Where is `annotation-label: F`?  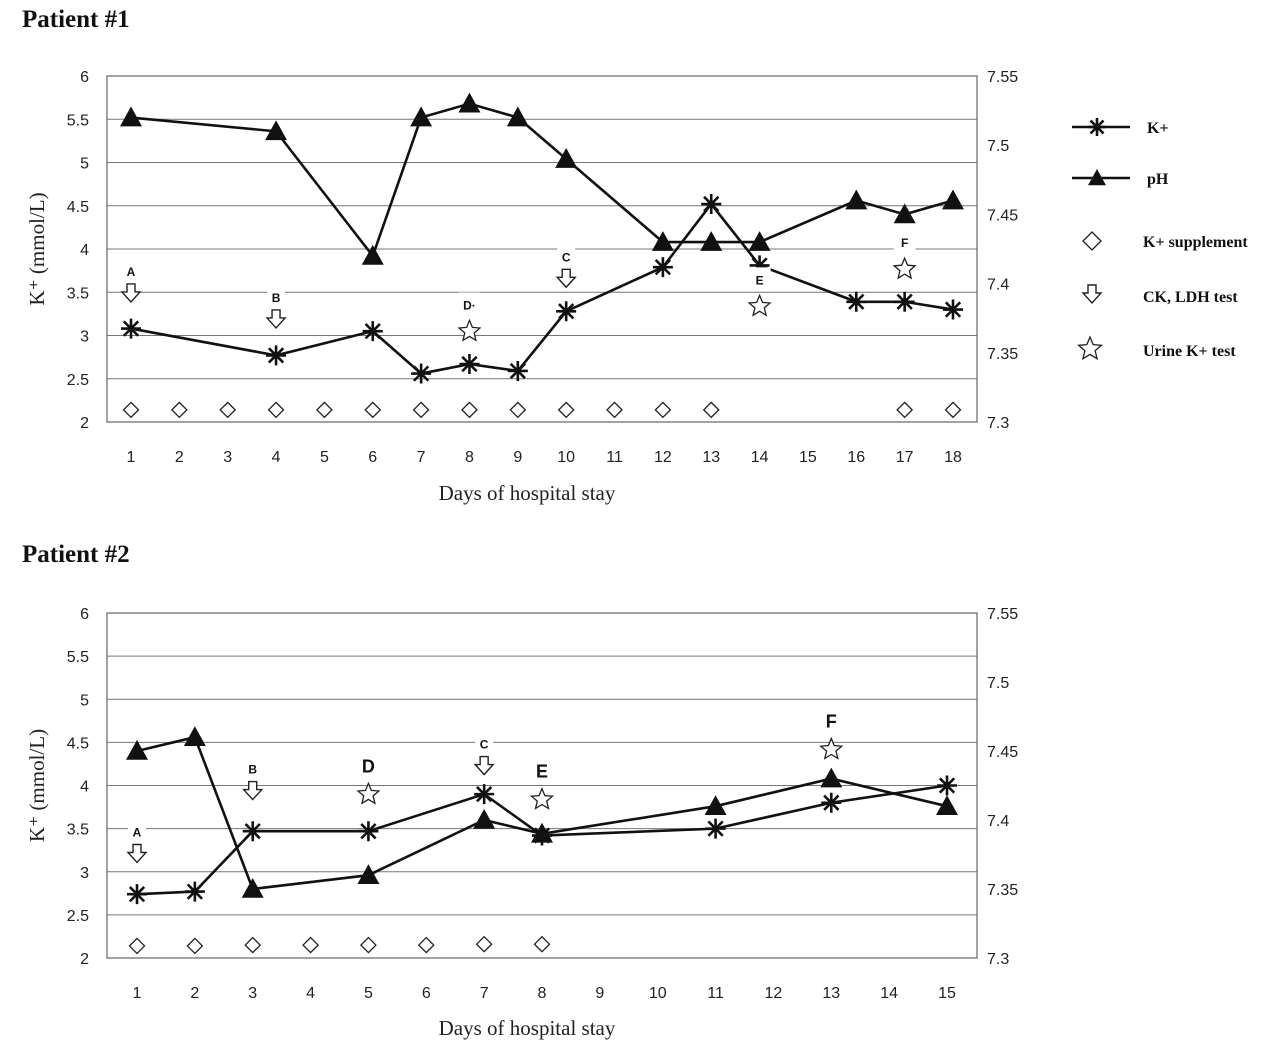 annotation-label: F is located at coordinates (831, 722).